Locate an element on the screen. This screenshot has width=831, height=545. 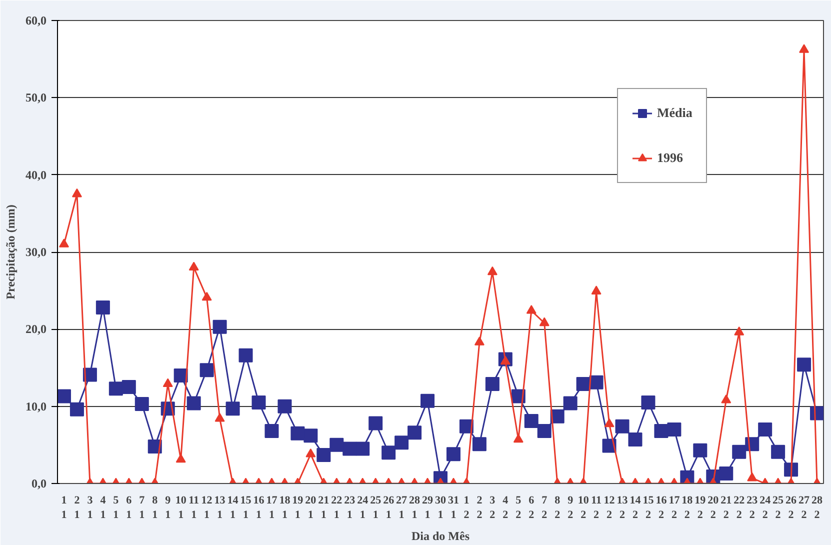
legend-label: Média is located at coordinates (674, 113).